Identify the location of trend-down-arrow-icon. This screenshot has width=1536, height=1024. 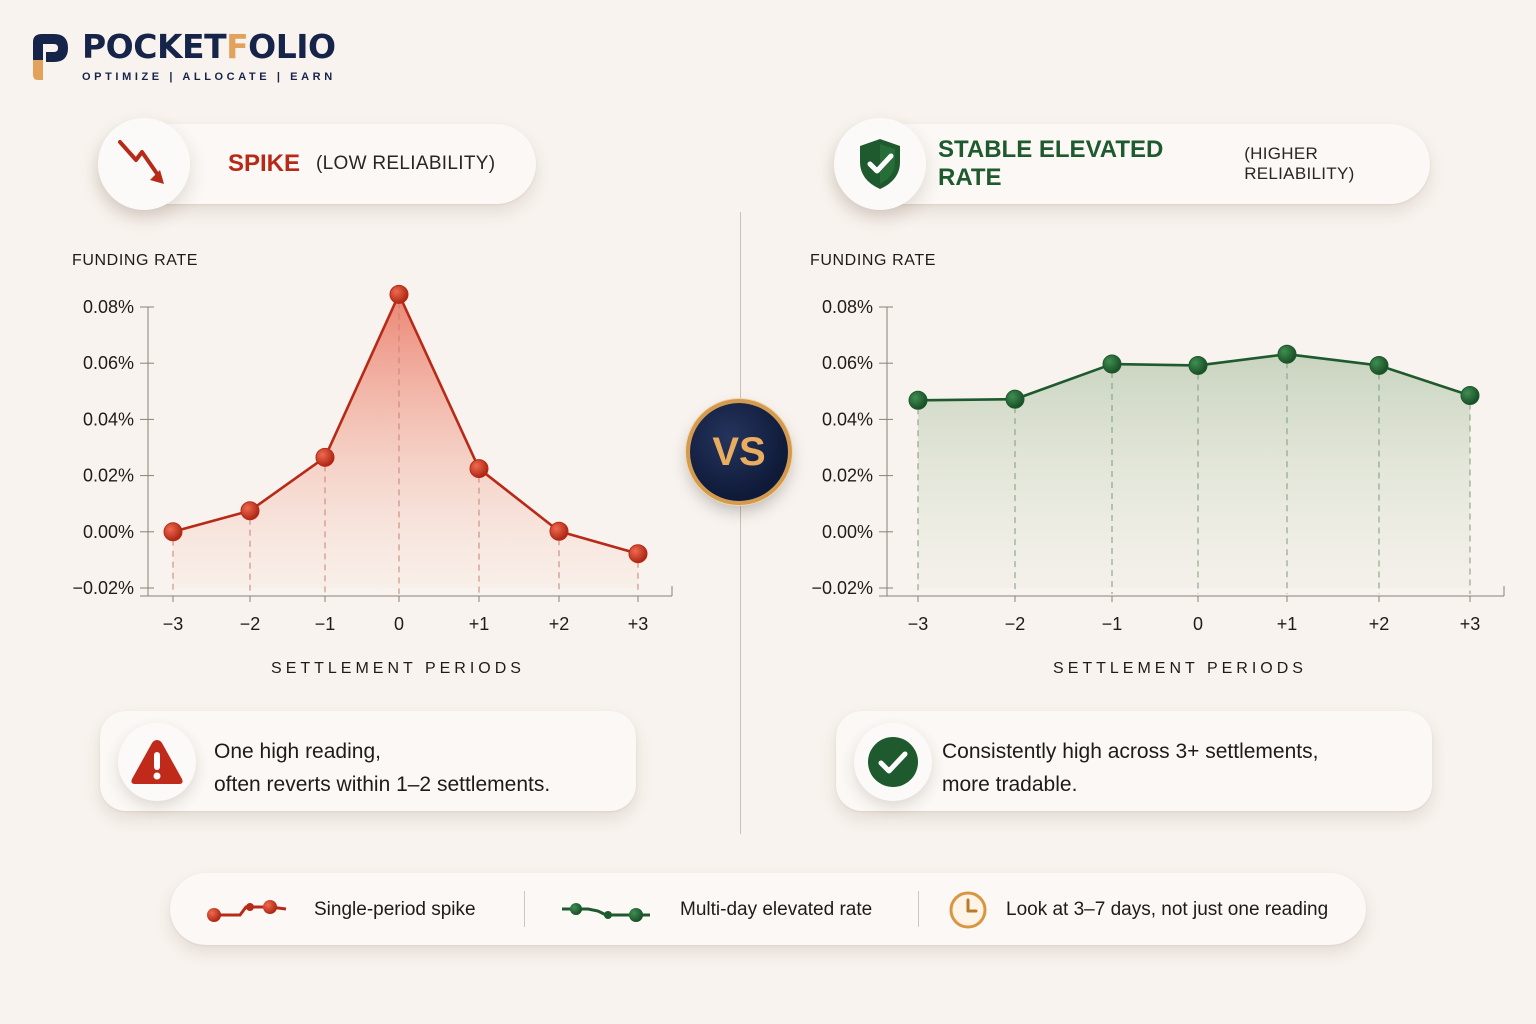
(141, 162).